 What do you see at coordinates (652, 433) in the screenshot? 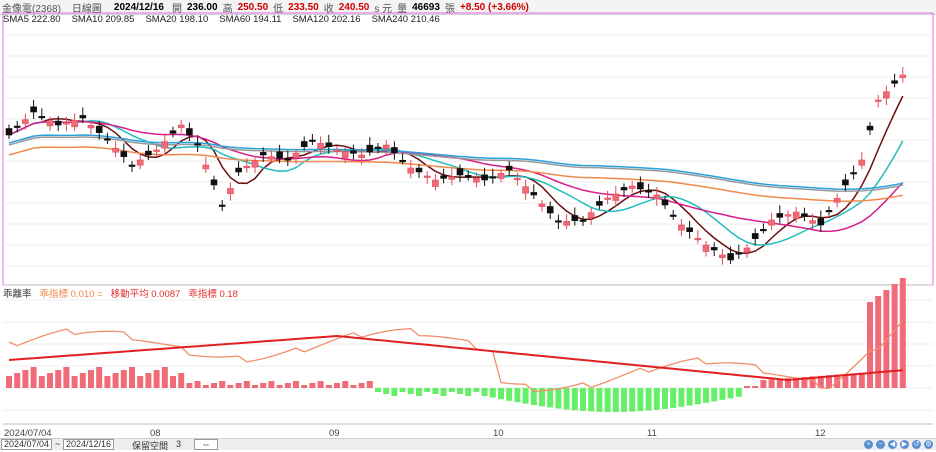
I see `axis-tick-11: 11` at bounding box center [652, 433].